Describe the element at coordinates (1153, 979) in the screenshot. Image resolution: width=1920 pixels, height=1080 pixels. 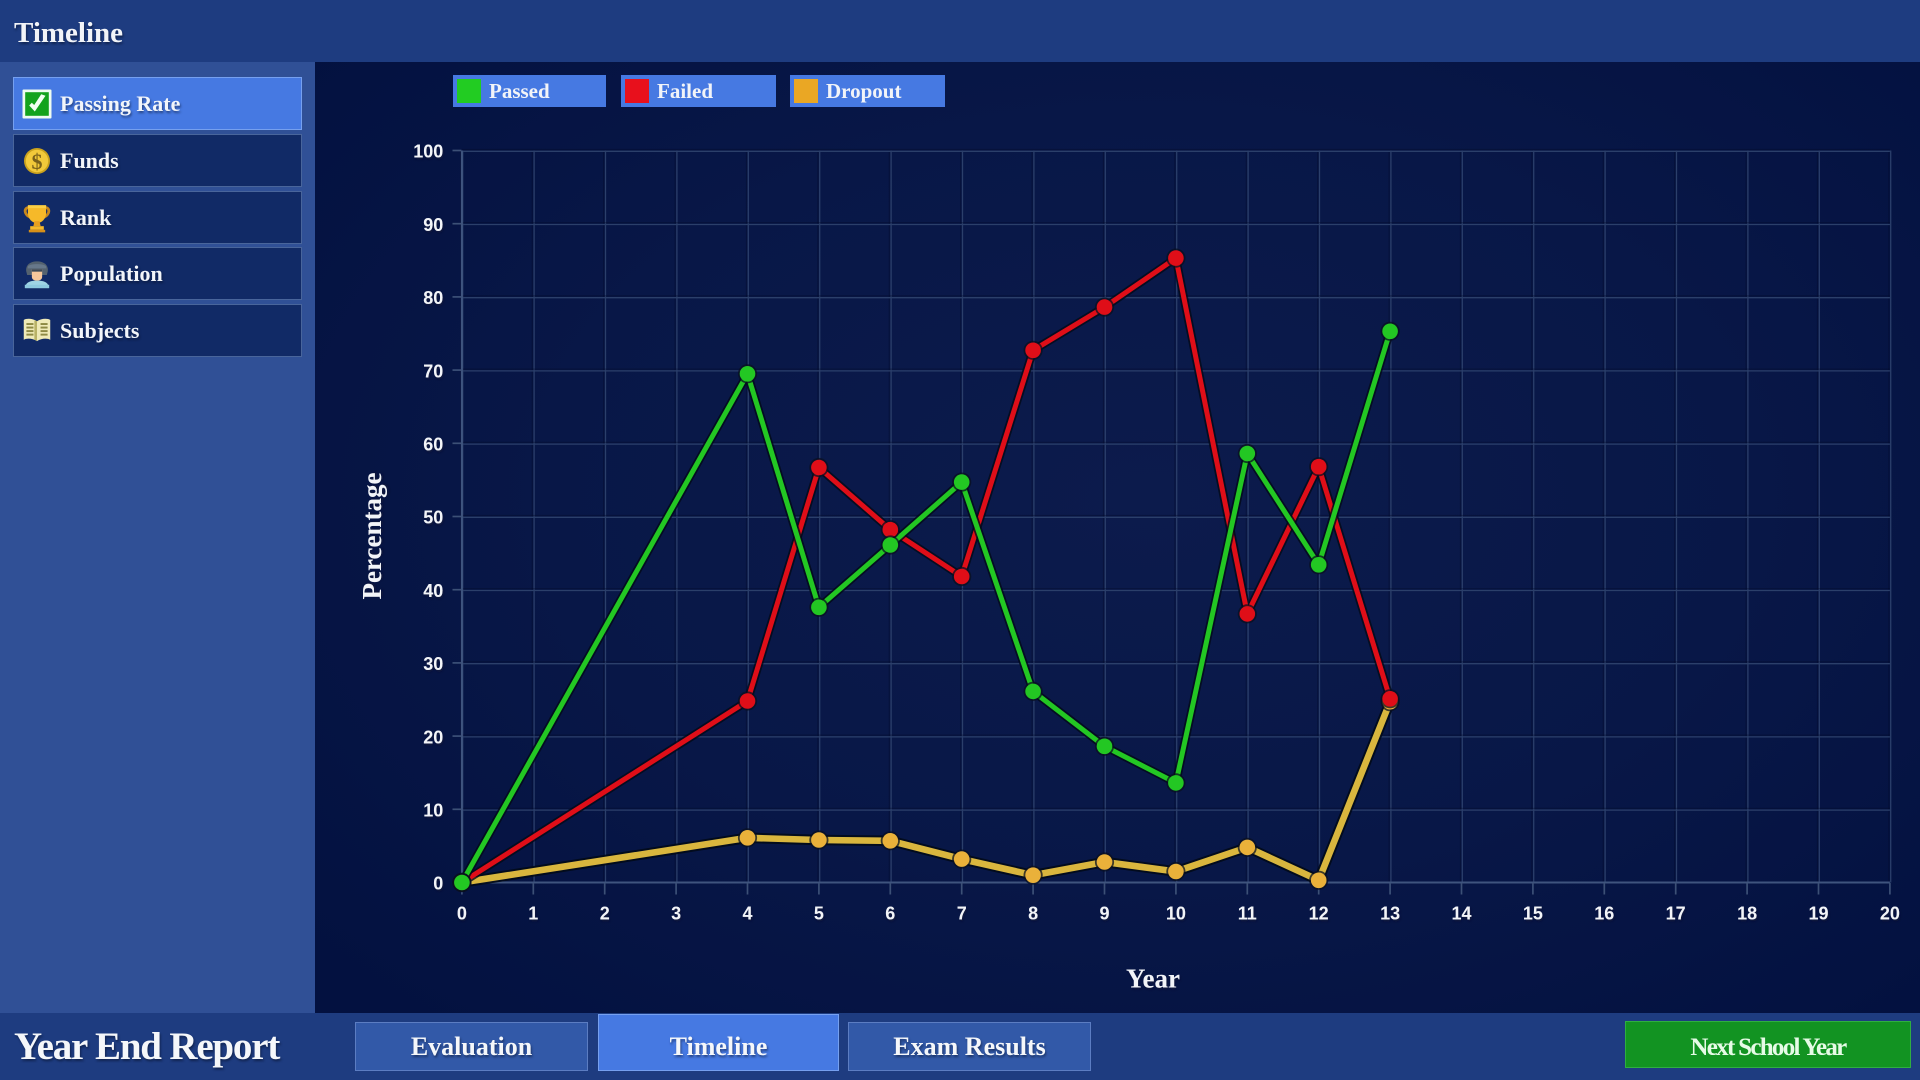
I see `svg-text: Year` at that location.